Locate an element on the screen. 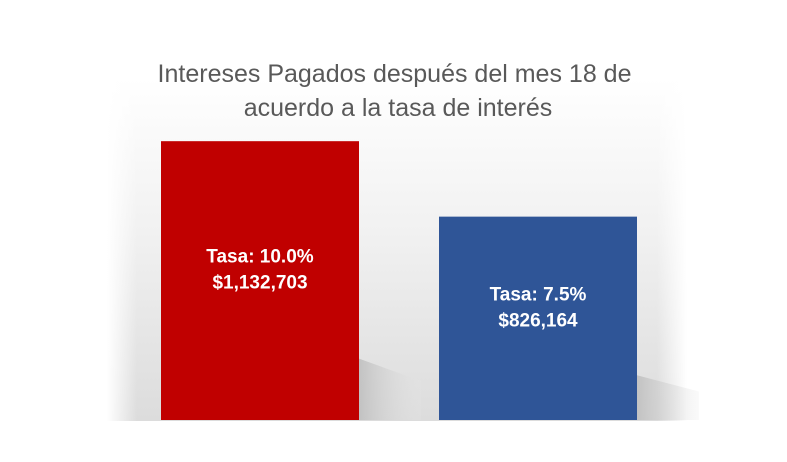 The width and height of the screenshot is (787, 462). bar-labels-group: Tasa: 10.0% $1,132,703 Tasa: 7.5% $826,164 is located at coordinates (396, 289).